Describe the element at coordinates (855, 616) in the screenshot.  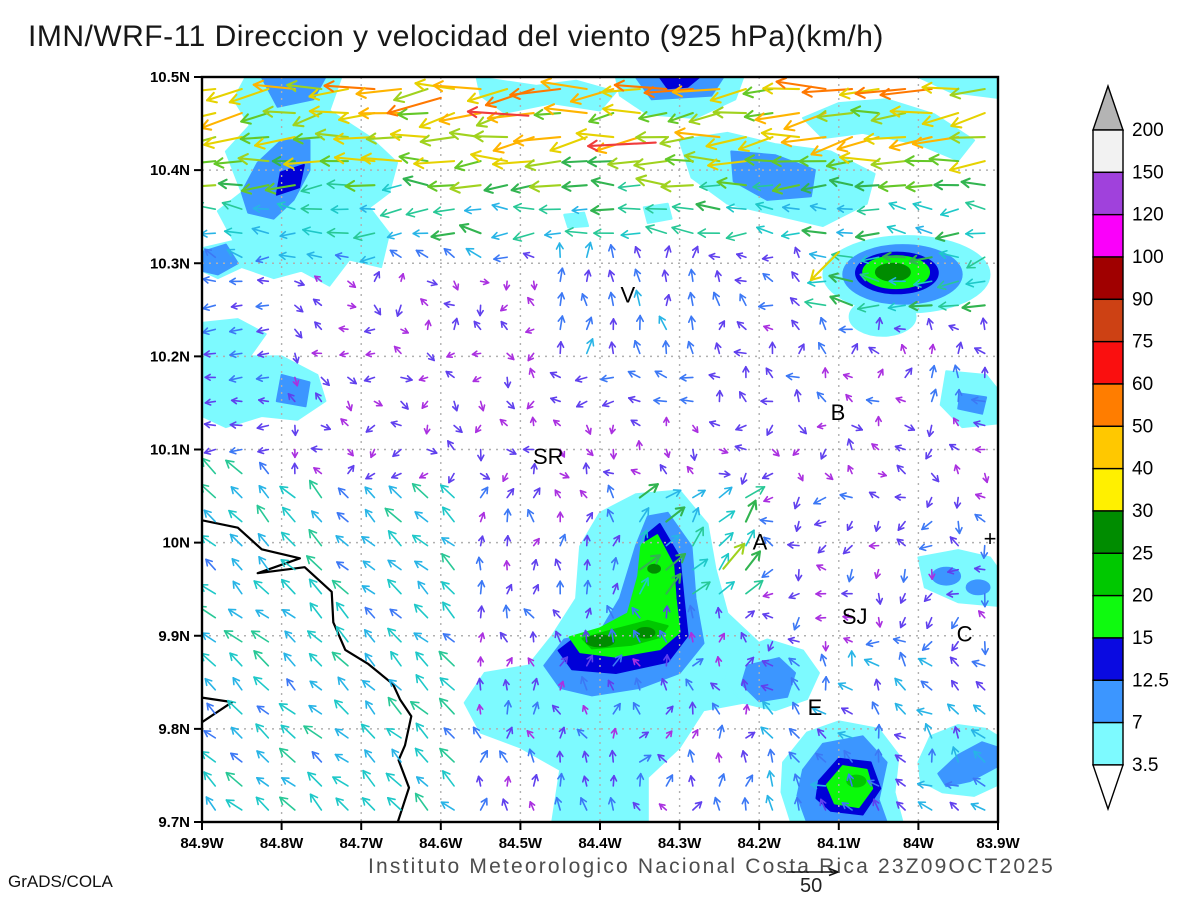
I see `station-label-SJ: SJ` at that location.